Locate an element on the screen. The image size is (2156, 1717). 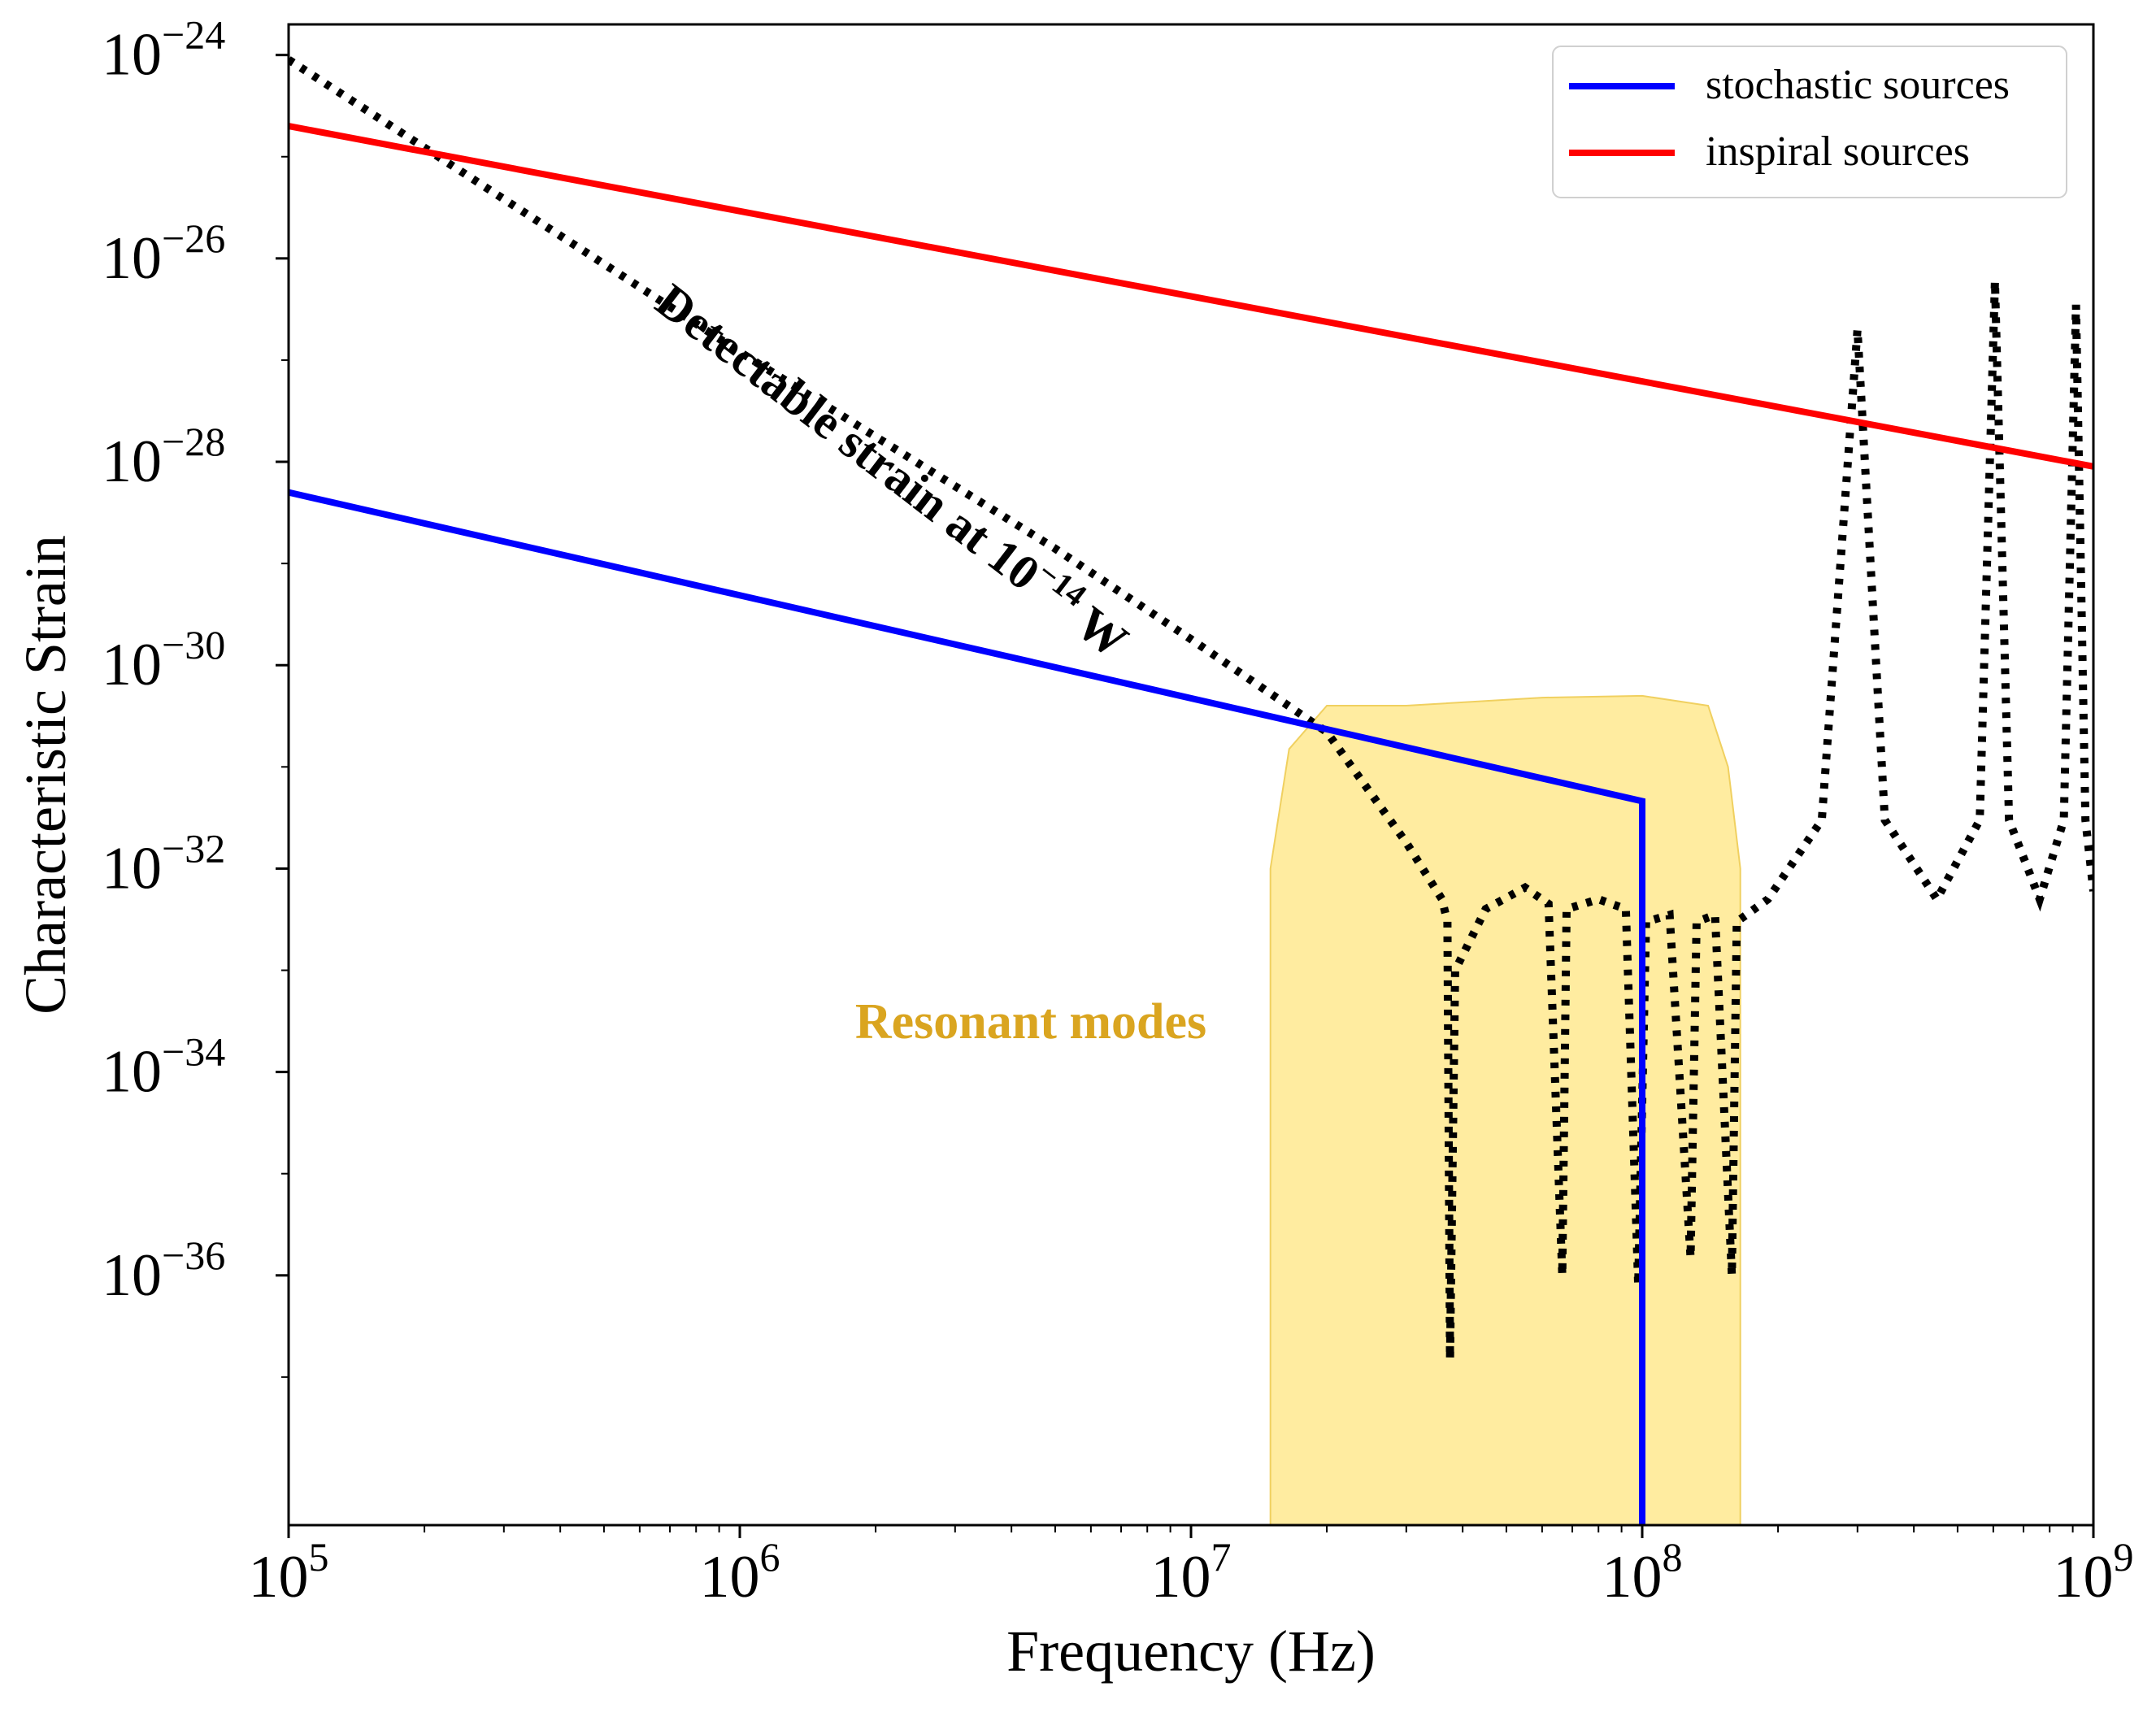
x-tick-label: 10⁹ is located at coordinates (2094, 1572).